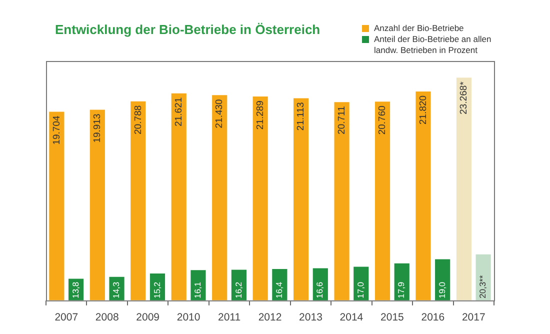 This screenshot has height=334, width=550. Describe the element at coordinates (229, 318) in the screenshot. I see `x-tick-label: 2011` at that location.